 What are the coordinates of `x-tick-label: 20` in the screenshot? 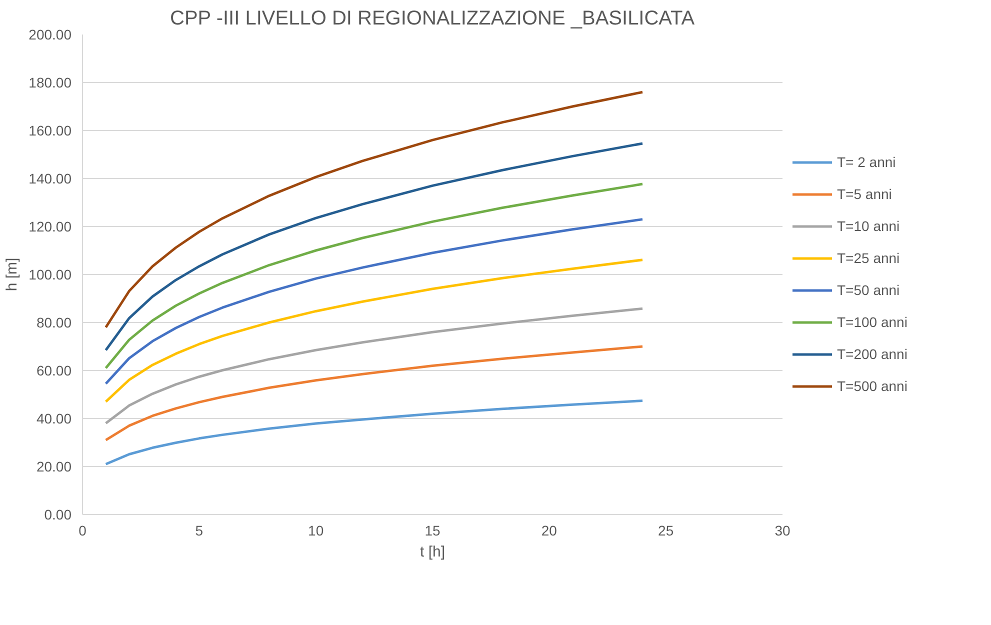 It's located at (549, 530).